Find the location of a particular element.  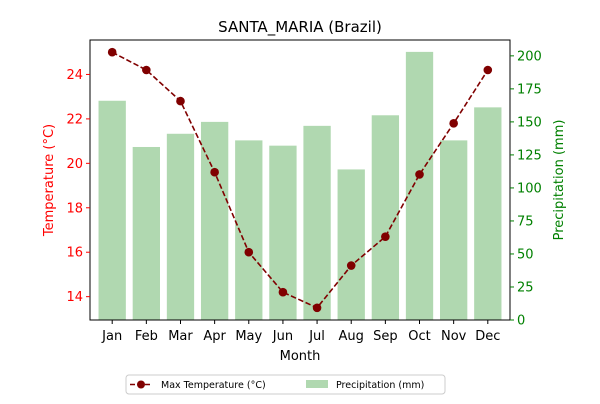

x-tick-label-aug: Aug is located at coordinates (351, 336).